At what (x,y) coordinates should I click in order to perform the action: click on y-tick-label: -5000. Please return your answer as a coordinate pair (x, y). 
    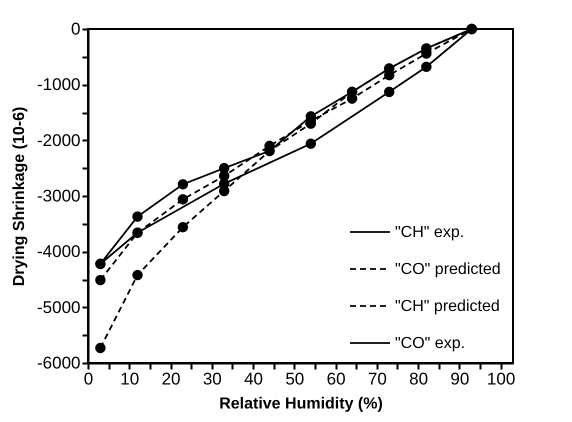
    Looking at the image, I should click on (58, 307).